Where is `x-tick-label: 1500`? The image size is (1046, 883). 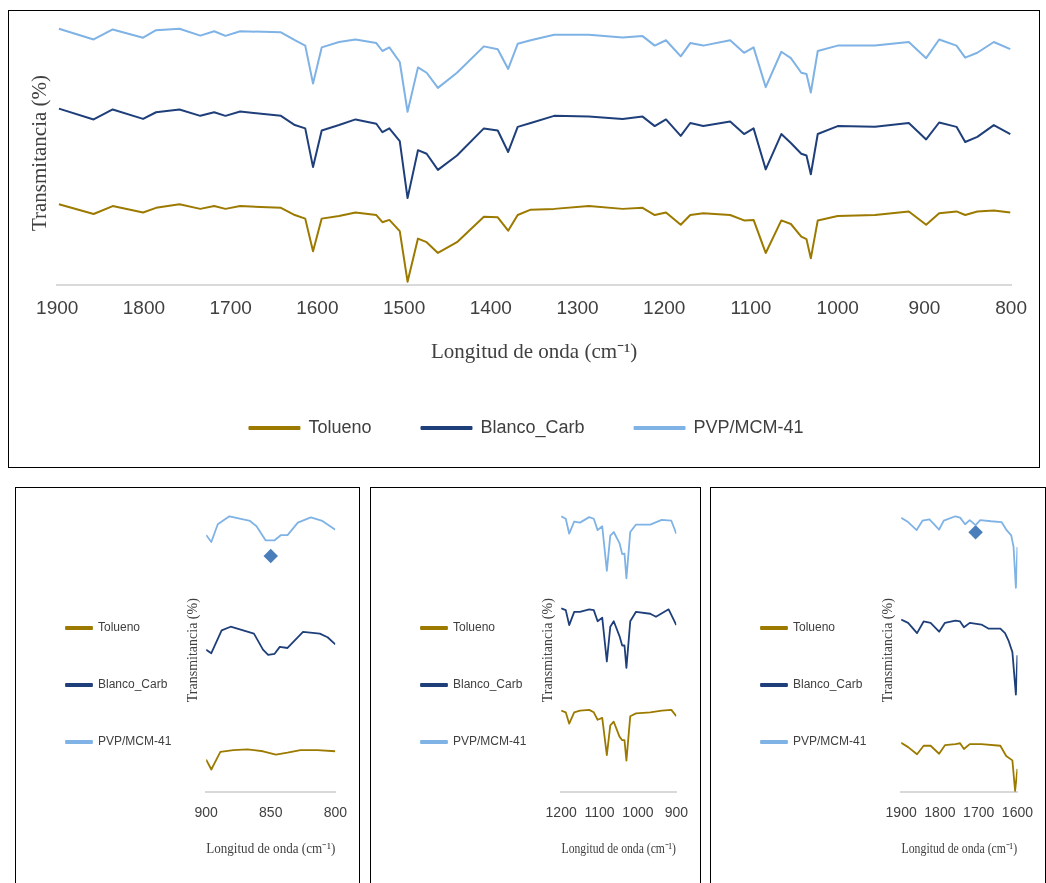
x-tick-label: 1500 is located at coordinates (404, 307).